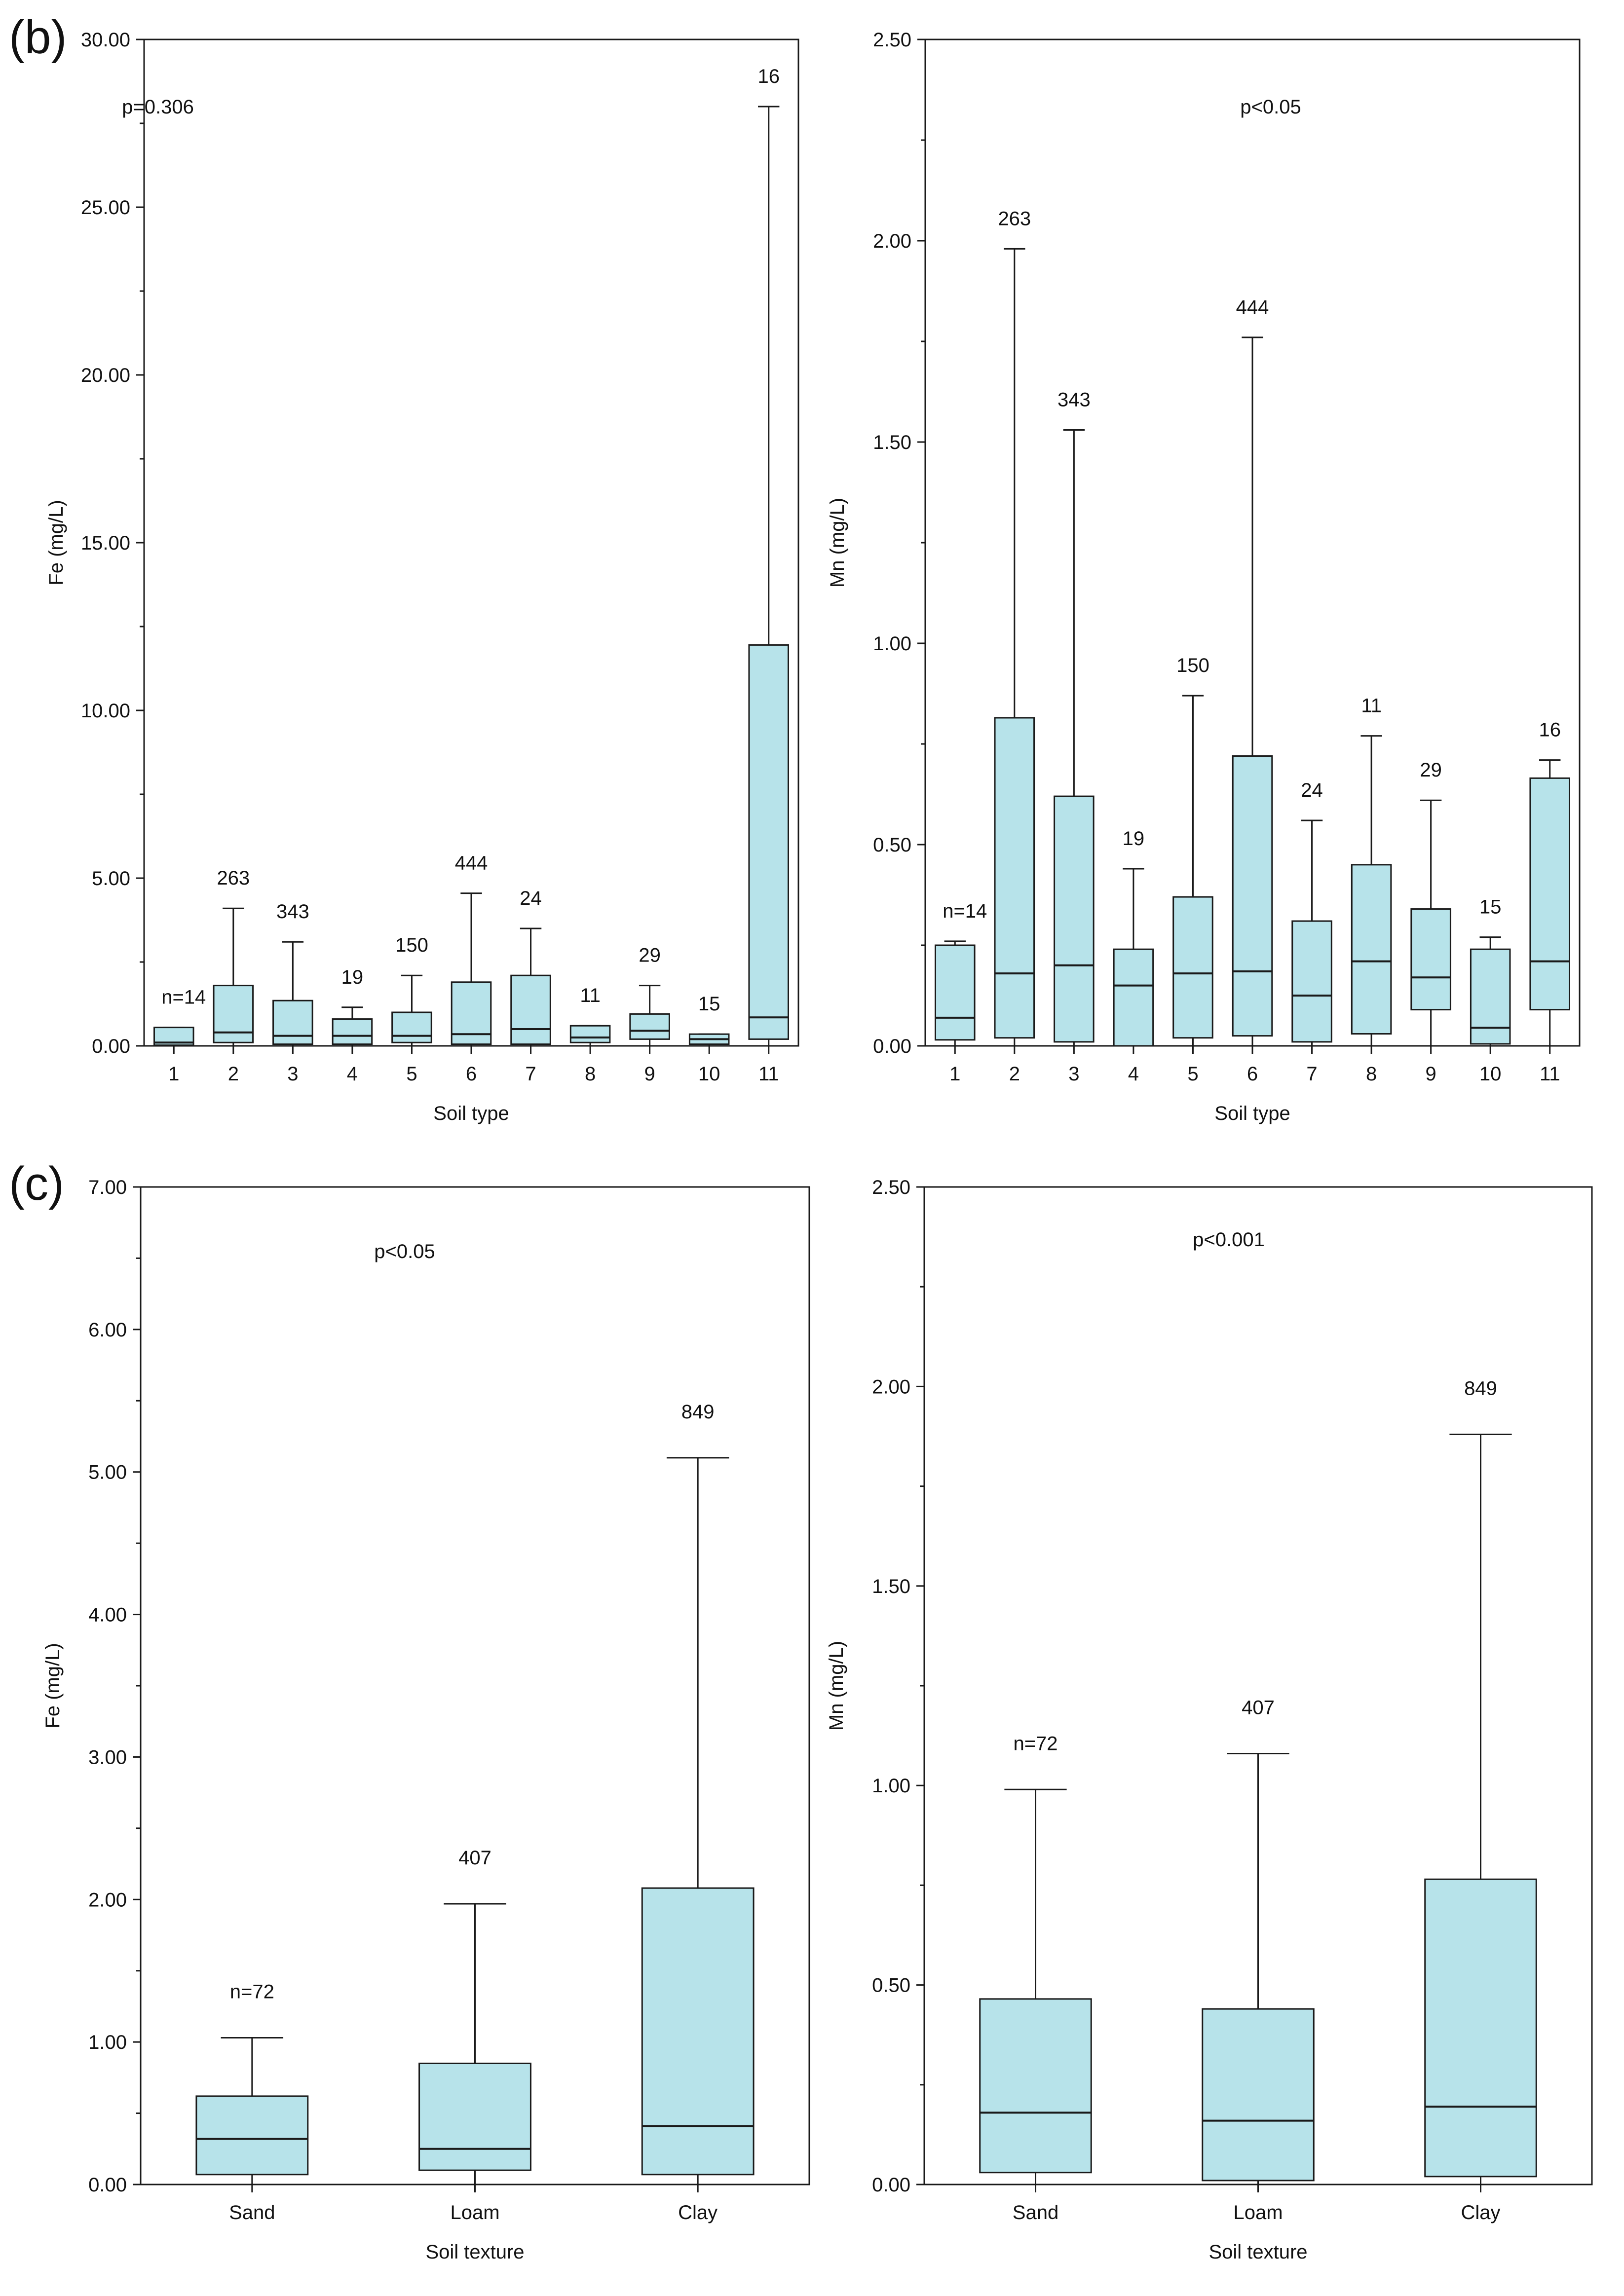  Describe the element at coordinates (158, 107) in the screenshot. I see `p-value-annotation: p=0.306` at that location.